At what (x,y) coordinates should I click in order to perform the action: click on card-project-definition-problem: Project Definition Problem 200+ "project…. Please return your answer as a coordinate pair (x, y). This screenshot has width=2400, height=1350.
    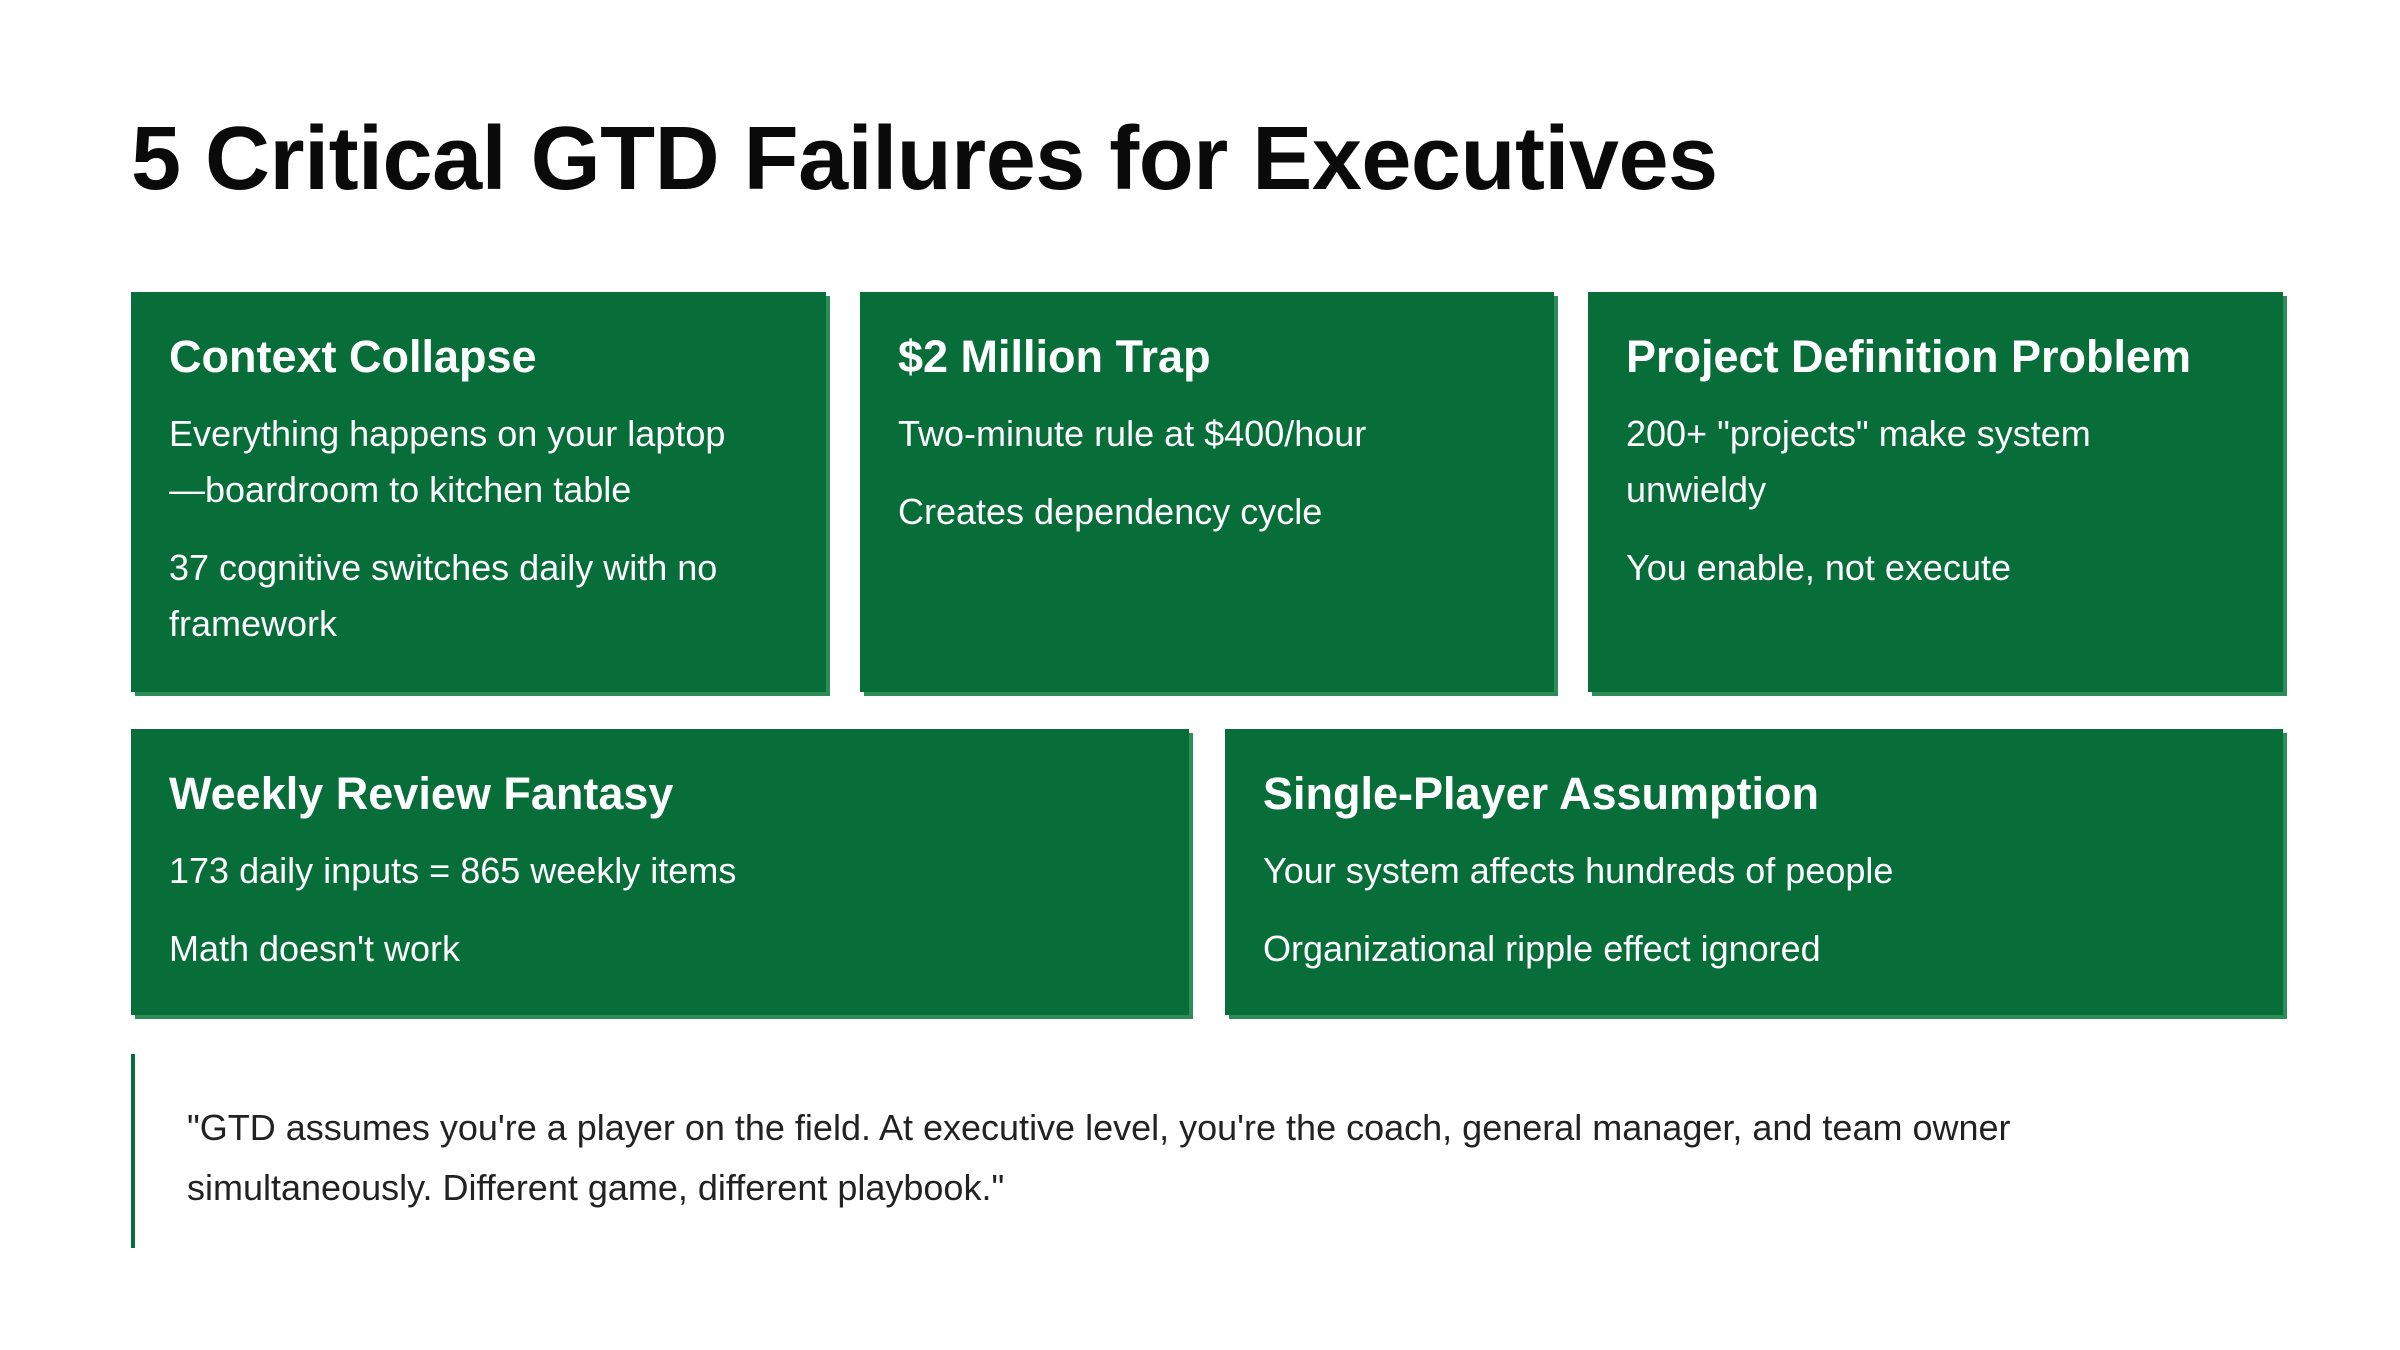
    Looking at the image, I should click on (1935, 492).